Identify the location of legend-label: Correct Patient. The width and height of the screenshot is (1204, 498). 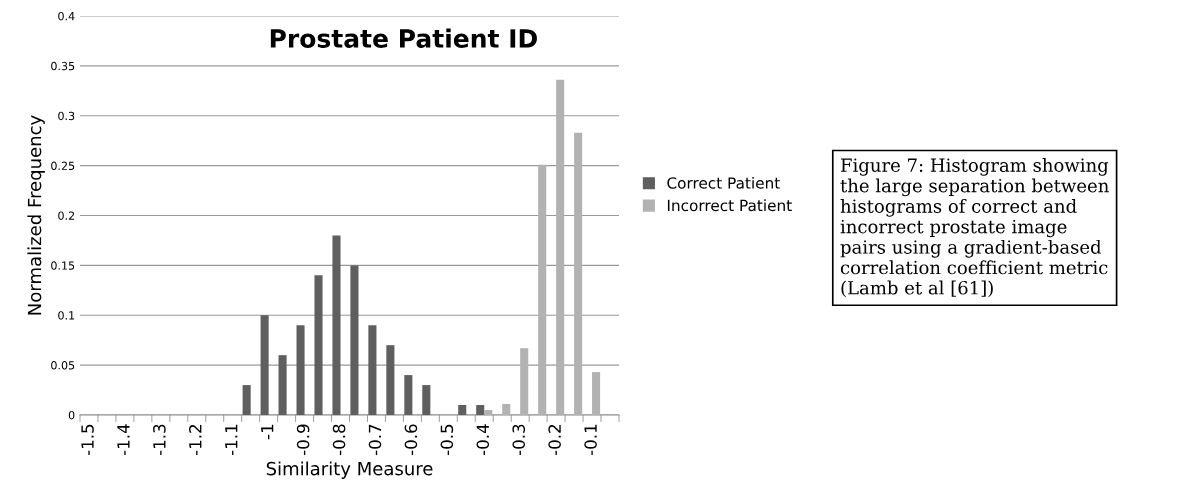
(723, 182).